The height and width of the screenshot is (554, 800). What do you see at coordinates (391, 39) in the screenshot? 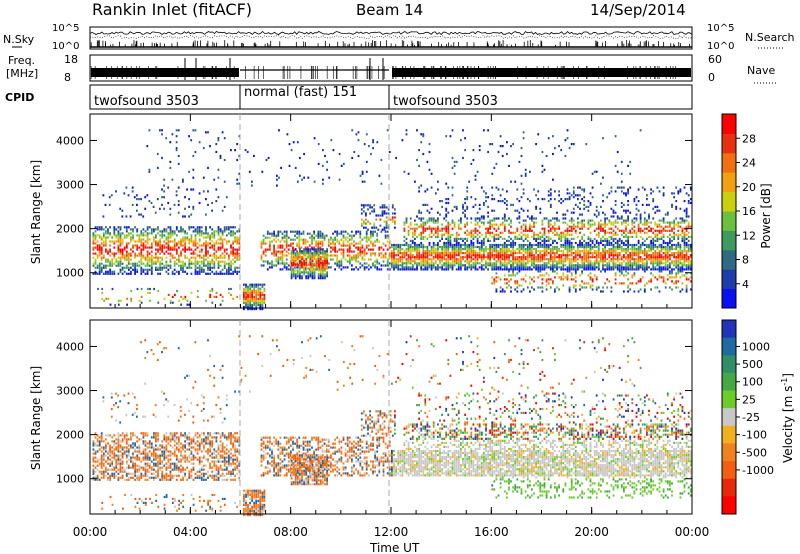
I see `sky-noise-trace` at bounding box center [391, 39].